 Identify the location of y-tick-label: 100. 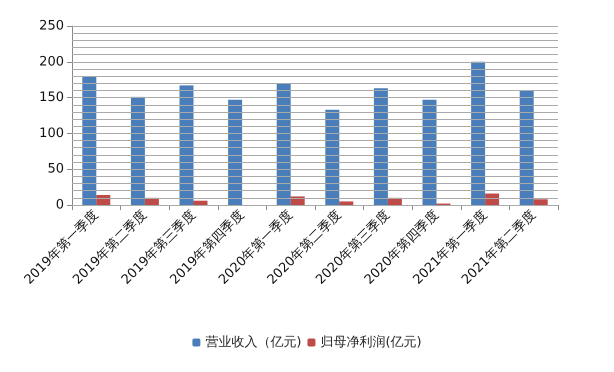
(51, 133).